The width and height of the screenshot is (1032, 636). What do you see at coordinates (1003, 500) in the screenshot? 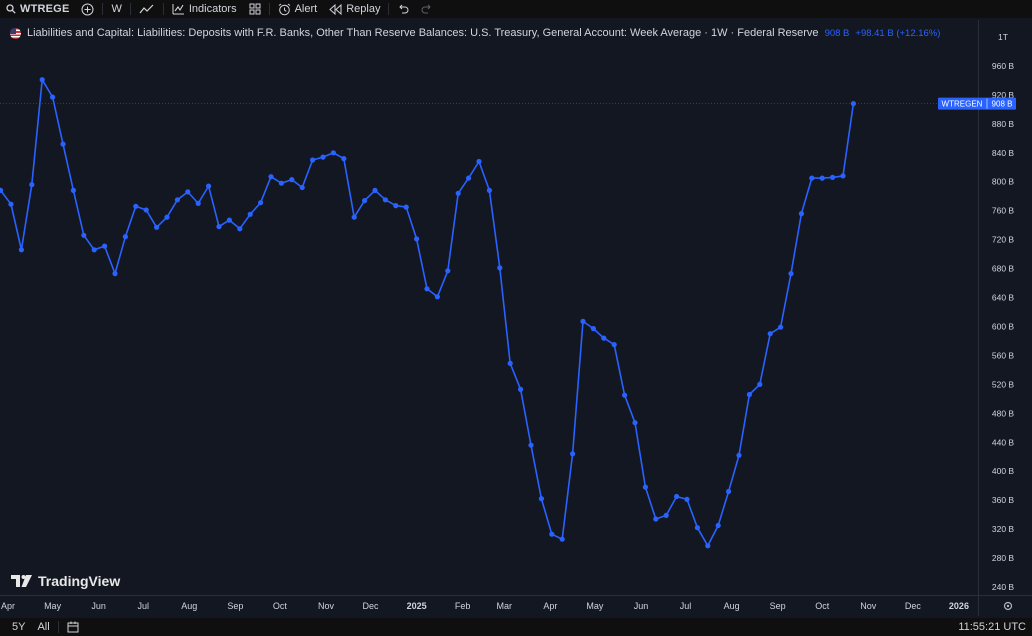
I see `y-tick-label: 360 B` at bounding box center [1003, 500].